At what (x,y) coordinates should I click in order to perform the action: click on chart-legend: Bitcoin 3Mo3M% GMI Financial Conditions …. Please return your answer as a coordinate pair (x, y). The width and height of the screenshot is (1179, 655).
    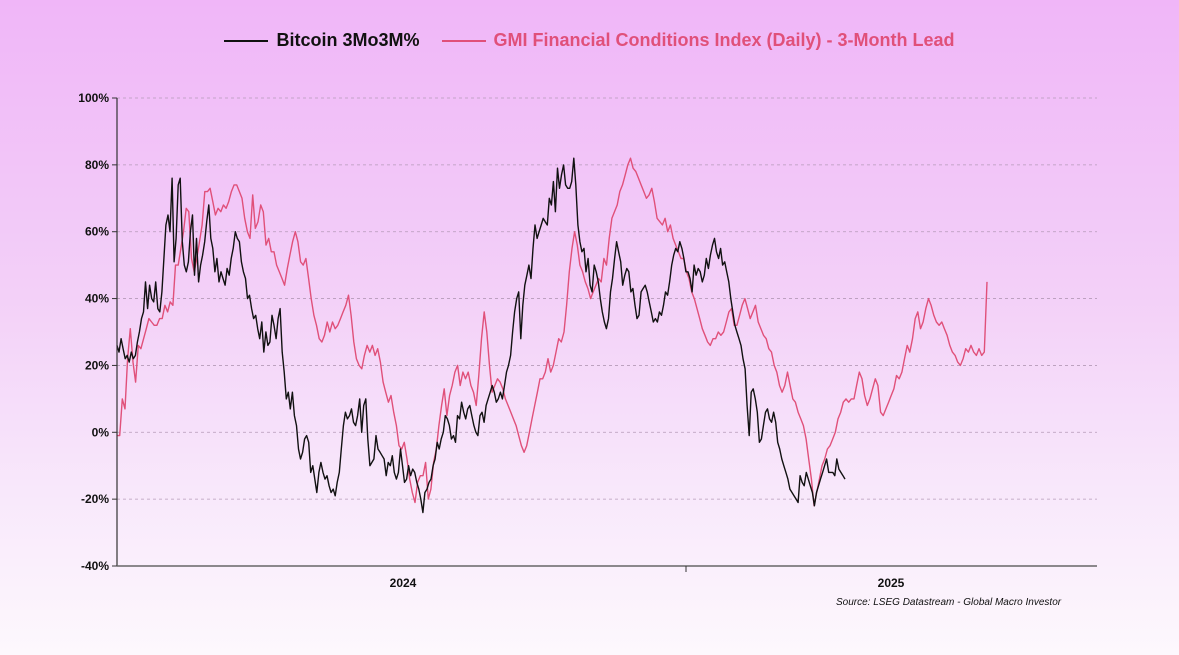
    Looking at the image, I should click on (589, 40).